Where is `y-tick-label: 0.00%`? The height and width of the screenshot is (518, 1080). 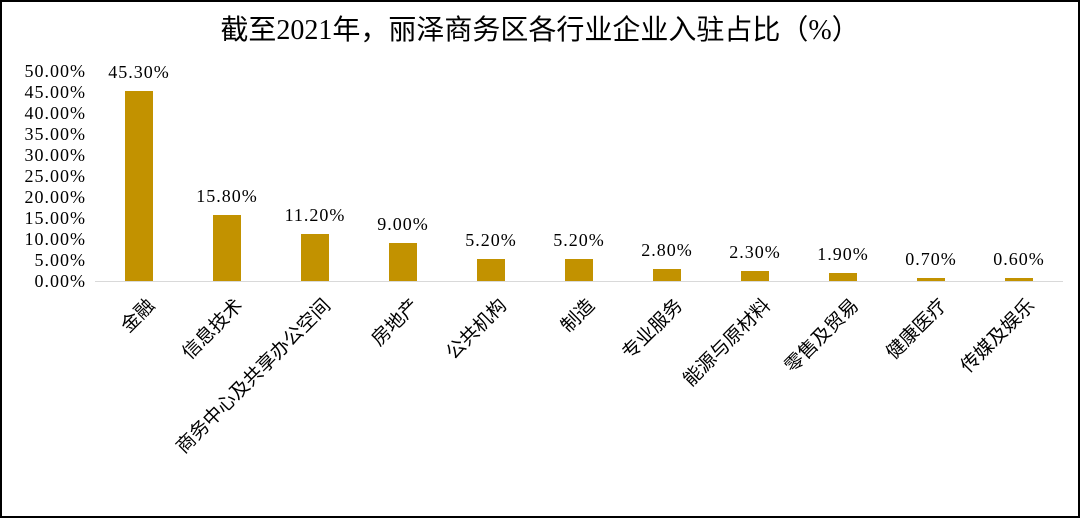 y-tick-label: 0.00% is located at coordinates (60, 281).